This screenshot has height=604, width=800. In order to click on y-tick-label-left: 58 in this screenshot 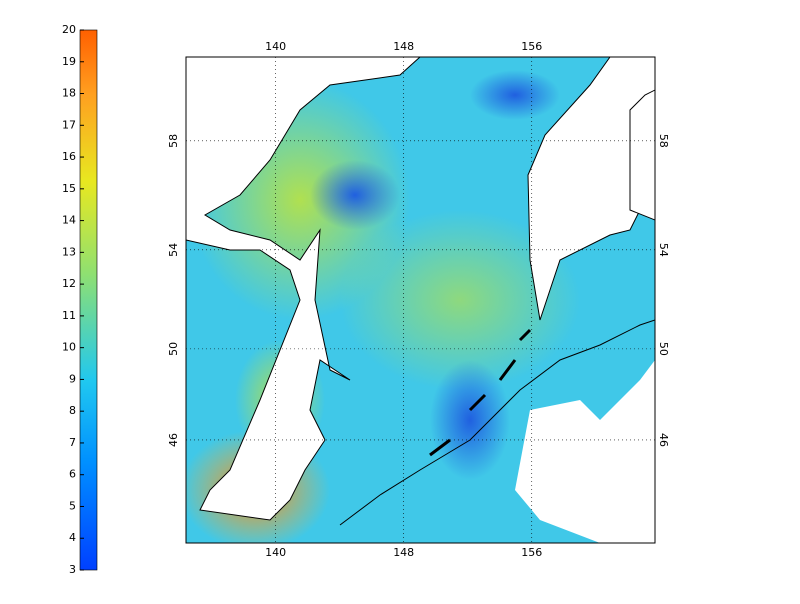, I will do `click(173, 141)`.